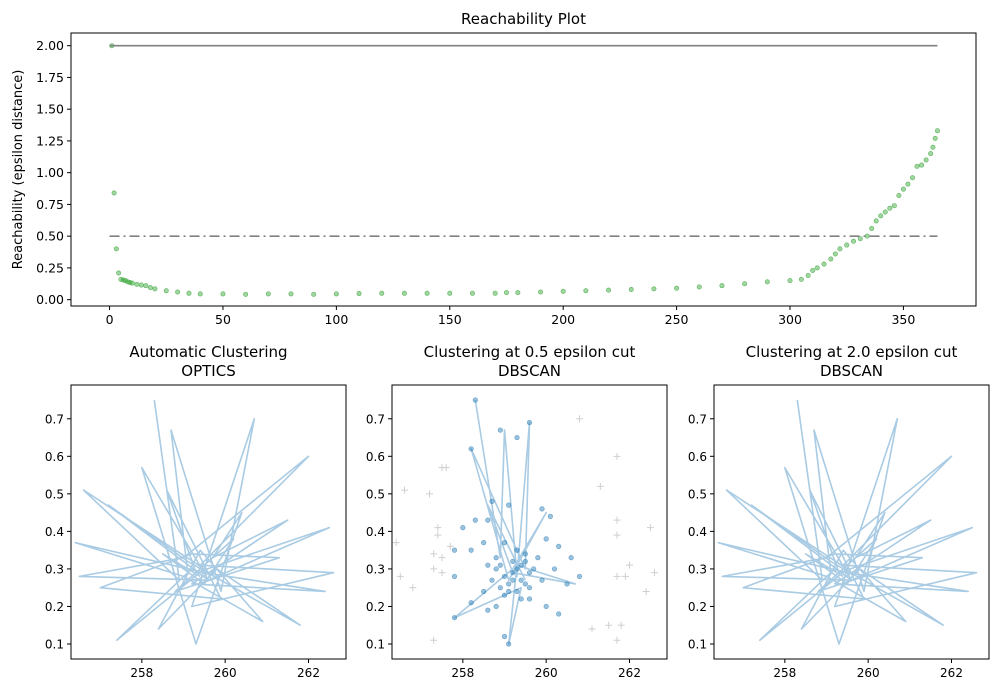 Image resolution: width=998 pixels, height=690 pixels. What do you see at coordinates (546, 673) in the screenshot?
I see `dbscan-05-x-tick-label: 260` at bounding box center [546, 673].